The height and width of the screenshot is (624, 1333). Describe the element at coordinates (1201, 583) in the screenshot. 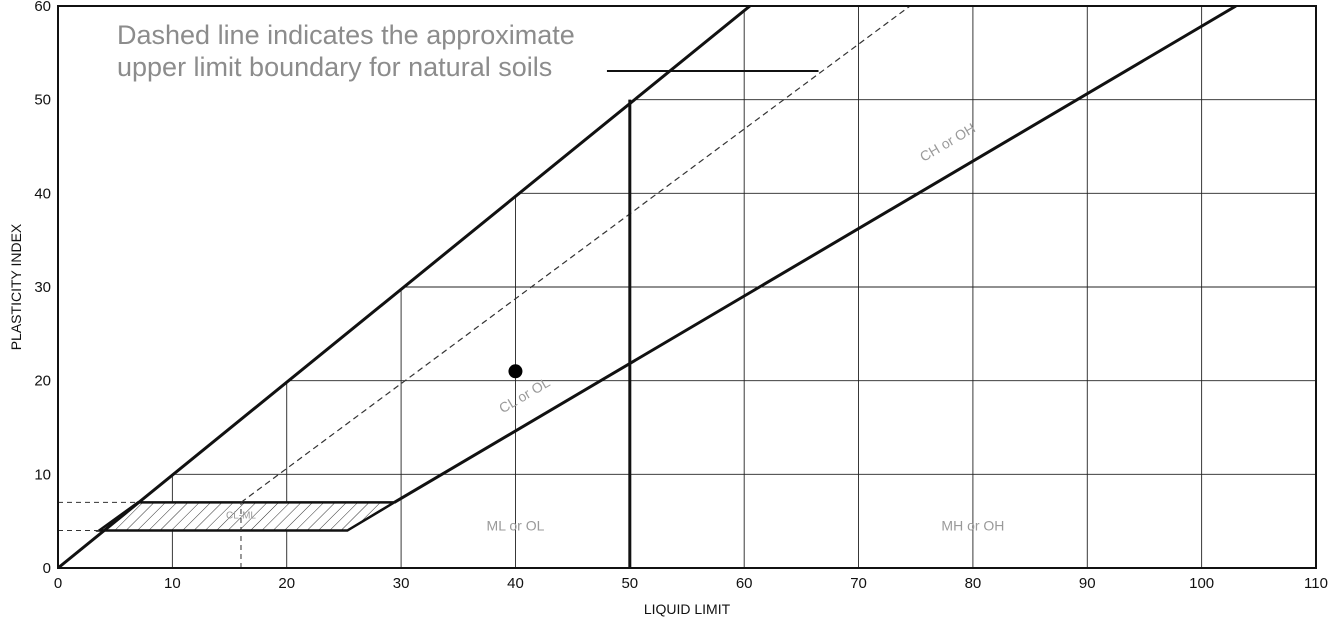

I see `x-tick-label: 100` at that location.